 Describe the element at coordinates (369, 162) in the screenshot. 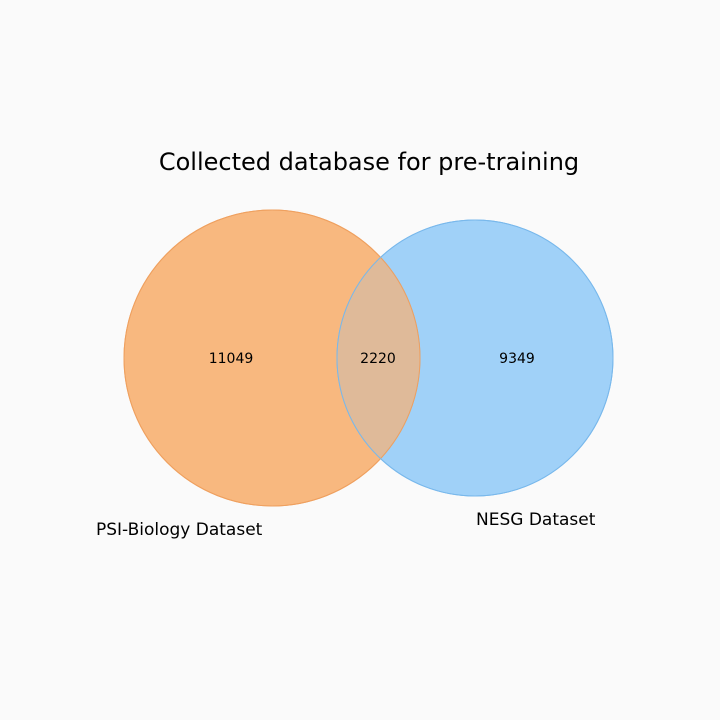

I see `diagram-title: Collected database for pre-training` at that location.